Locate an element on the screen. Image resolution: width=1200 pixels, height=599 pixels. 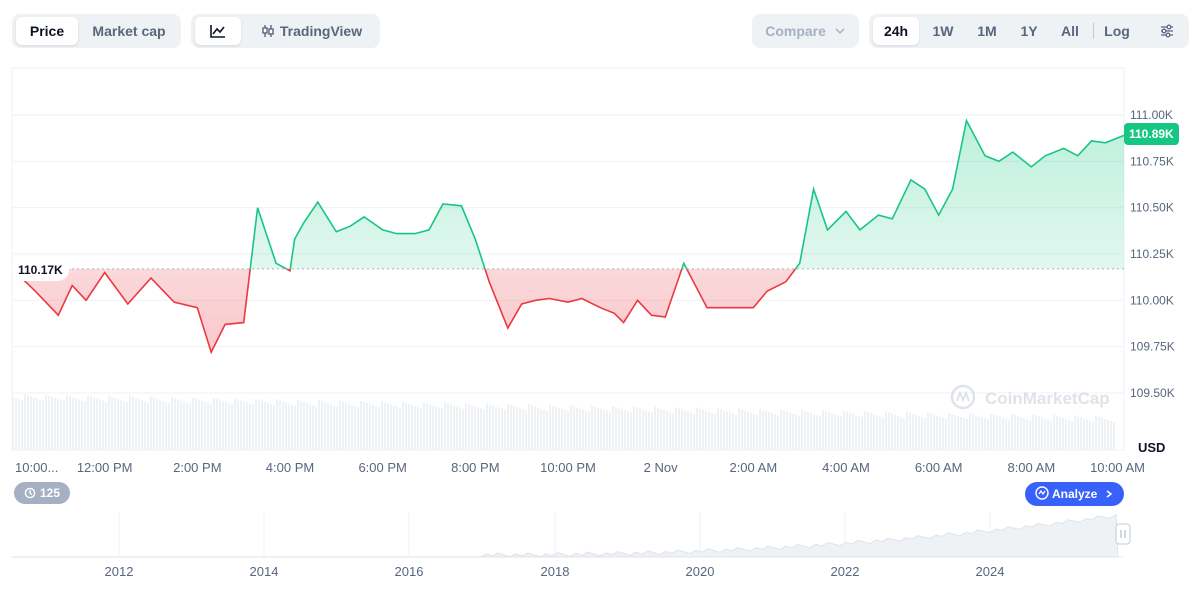
analyze-button: Analyze is located at coordinates (1074, 494).